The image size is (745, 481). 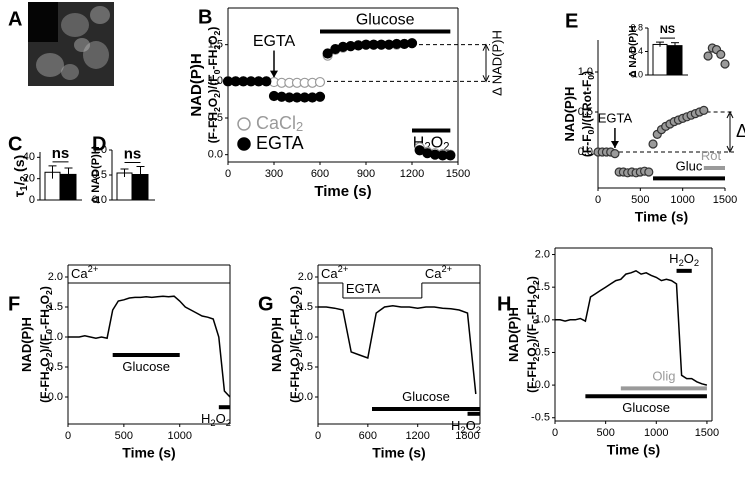 What do you see at coordinates (363, 288) in the screenshot?
I see `protocol-label: EGTA` at bounding box center [363, 288].